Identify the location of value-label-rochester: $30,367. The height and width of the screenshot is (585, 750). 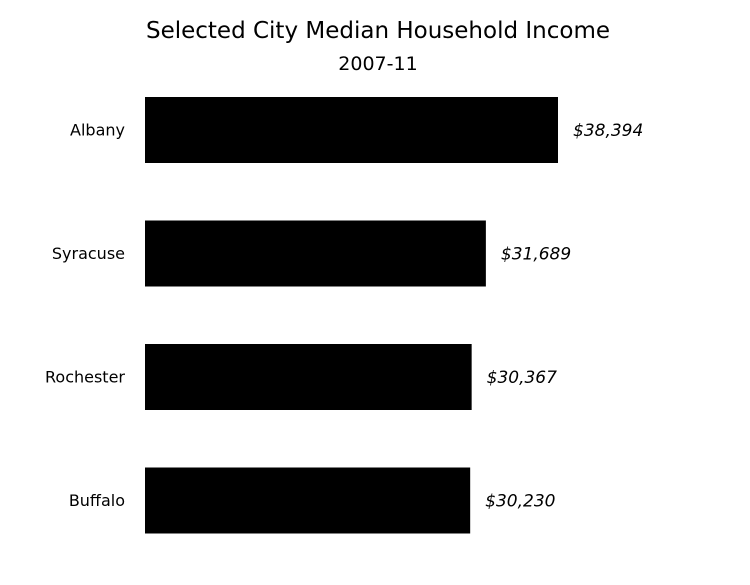
(522, 378).